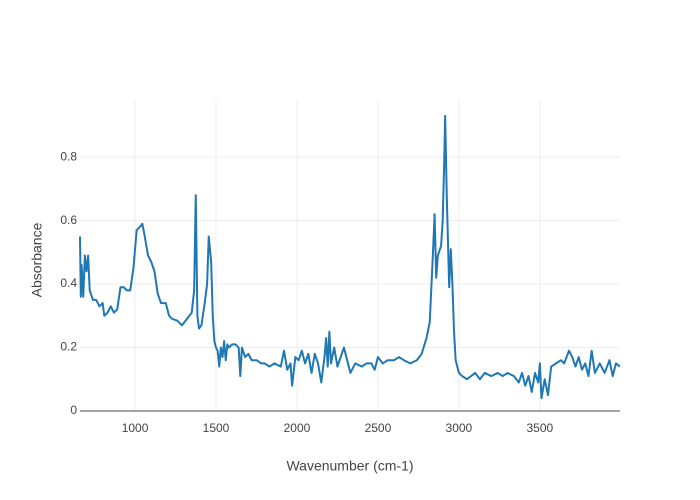  I want to click on y-axis-title: Absorbance, so click(37, 259).